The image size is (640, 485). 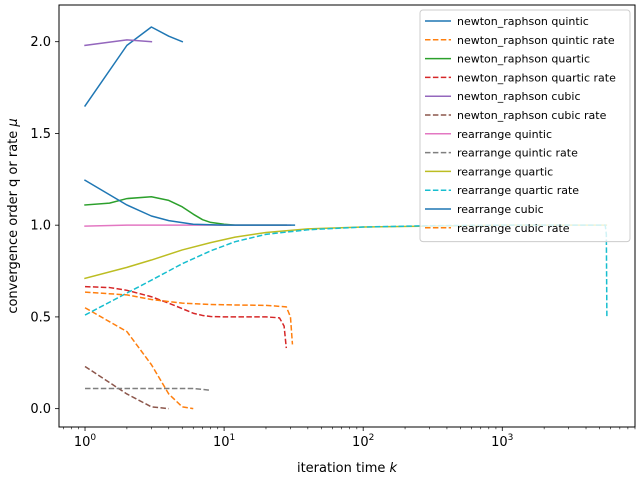 I want to click on y-tick-label: 1.5, so click(x=40, y=134).